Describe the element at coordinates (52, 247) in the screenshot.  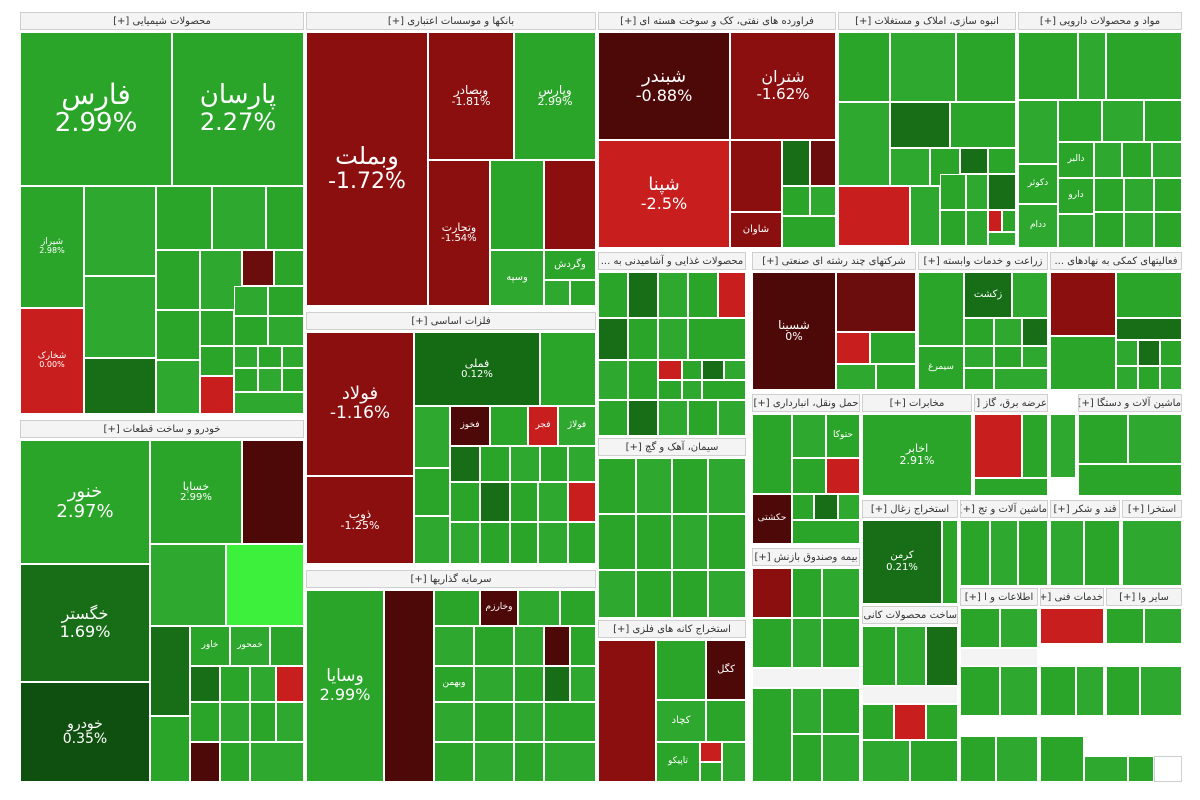
I see `stock-tile: شیراز 2.98%` at that location.